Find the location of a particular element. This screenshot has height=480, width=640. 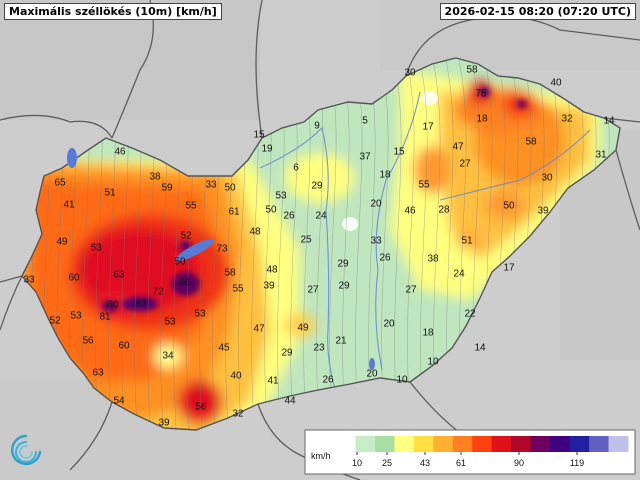

station-value: 72 is located at coordinates (158, 292).